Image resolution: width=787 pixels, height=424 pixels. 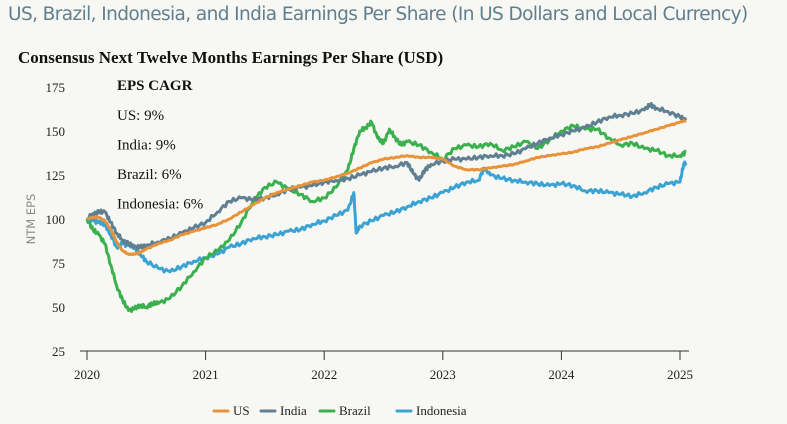 What do you see at coordinates (324, 374) in the screenshot?
I see `x-tick-label: 2022` at bounding box center [324, 374].